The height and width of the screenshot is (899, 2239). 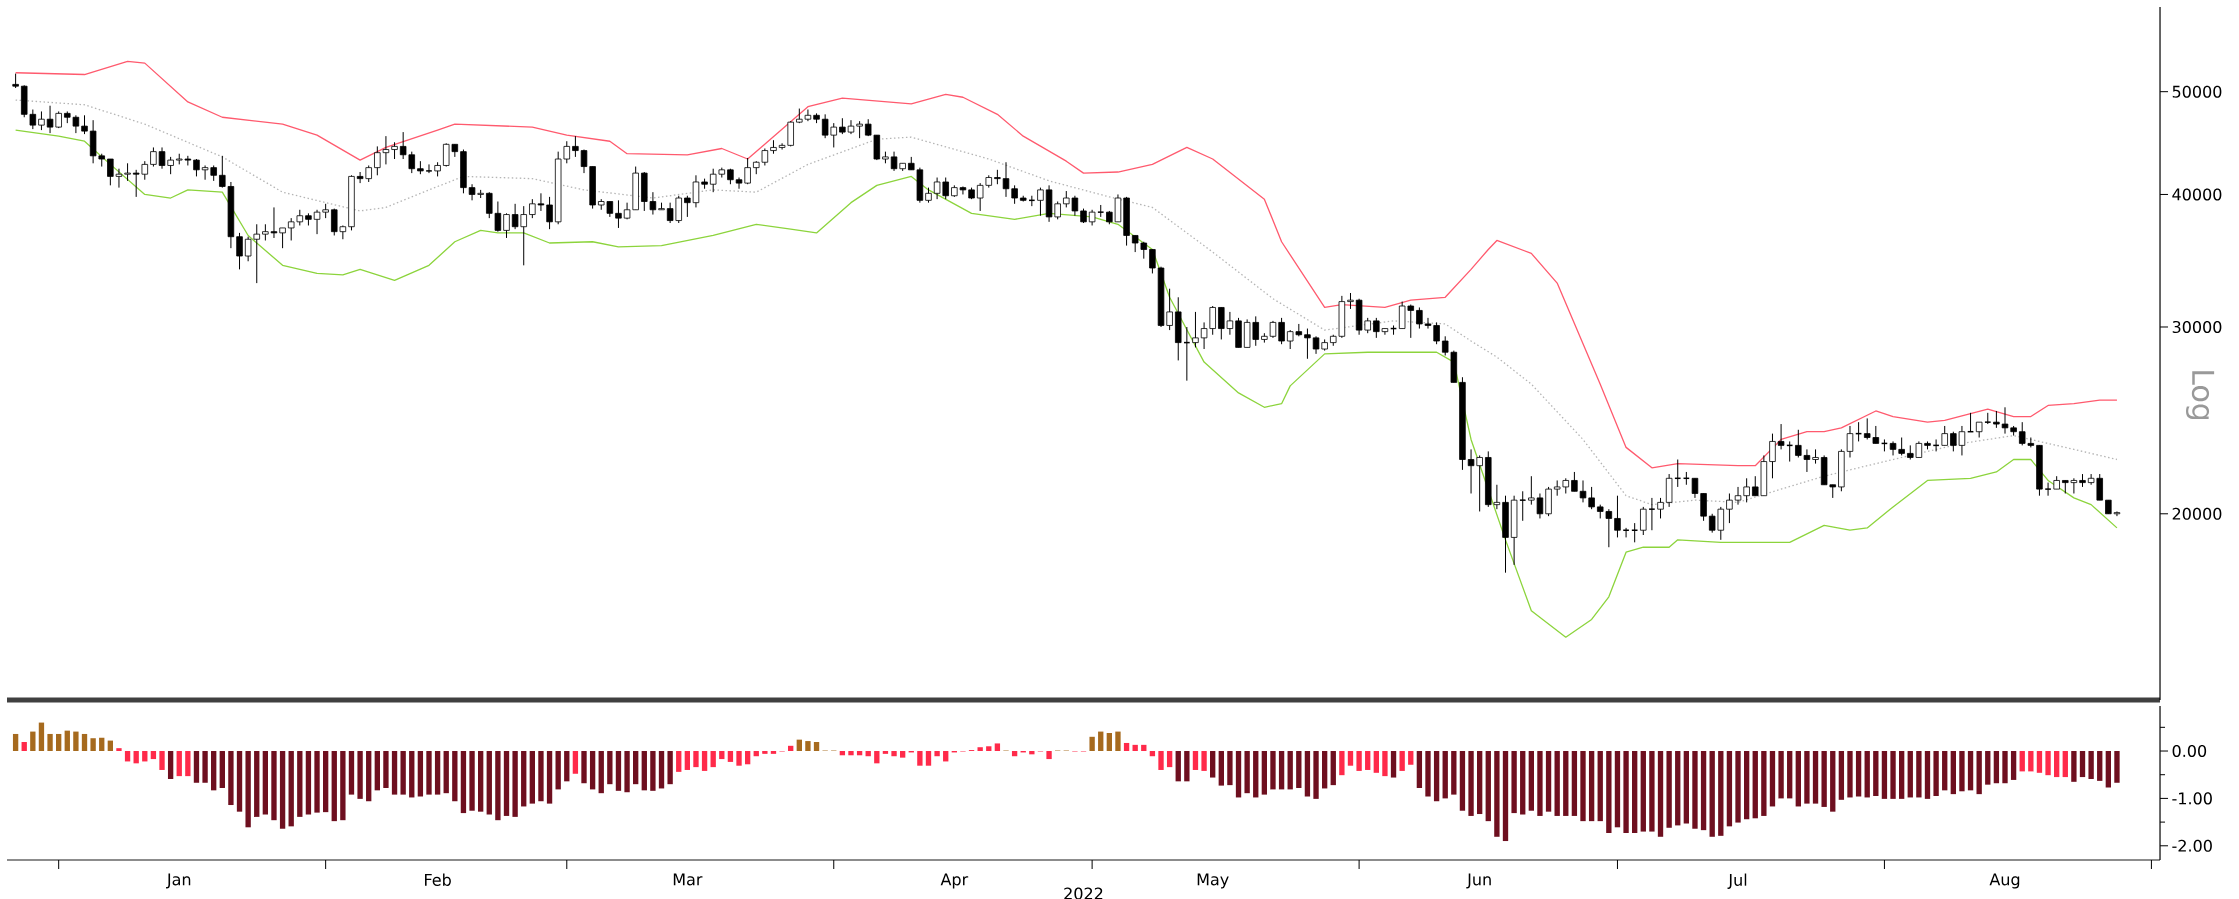 What do you see at coordinates (2189, 751) in the screenshot?
I see `y-tick-label: 0.00` at bounding box center [2189, 751].